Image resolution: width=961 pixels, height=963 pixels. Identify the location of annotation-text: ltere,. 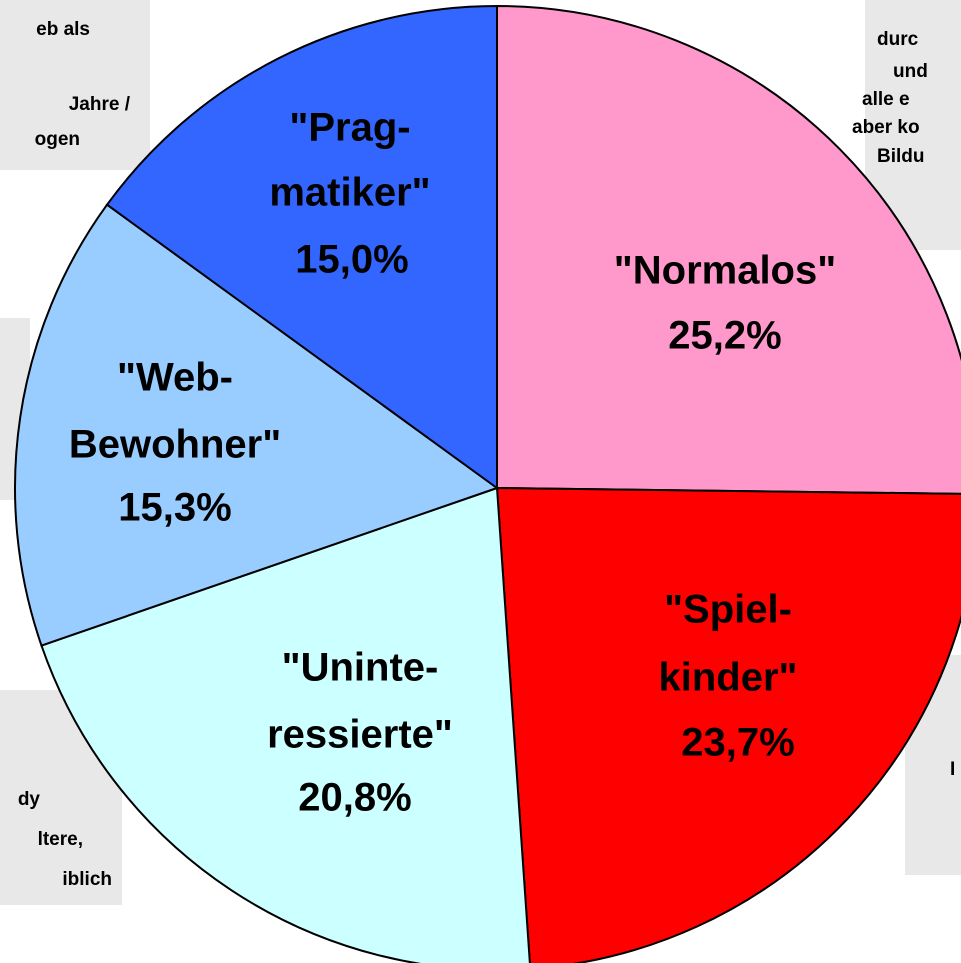
(60, 839).